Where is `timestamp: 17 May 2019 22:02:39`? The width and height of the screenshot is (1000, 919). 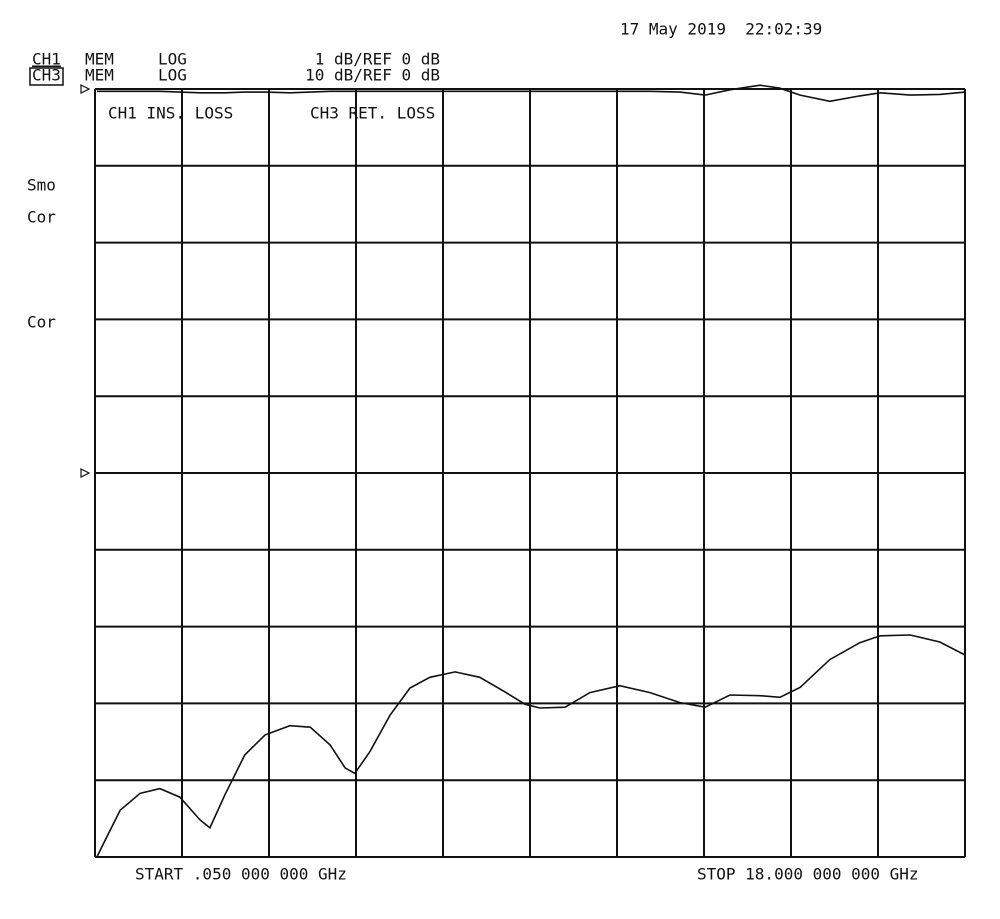
timestamp: 17 May 2019 22:02:39 is located at coordinates (721, 29).